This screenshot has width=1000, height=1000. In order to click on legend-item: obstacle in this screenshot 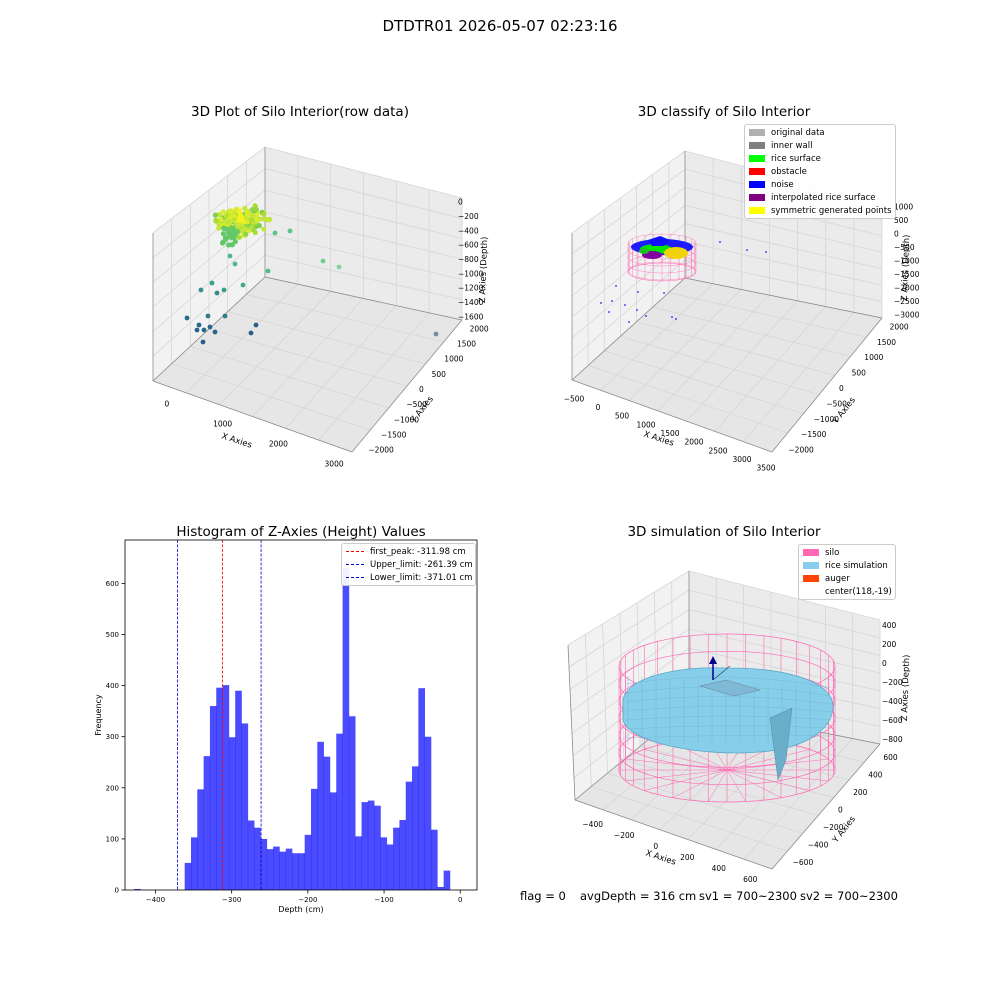, I will do `click(820, 171)`.